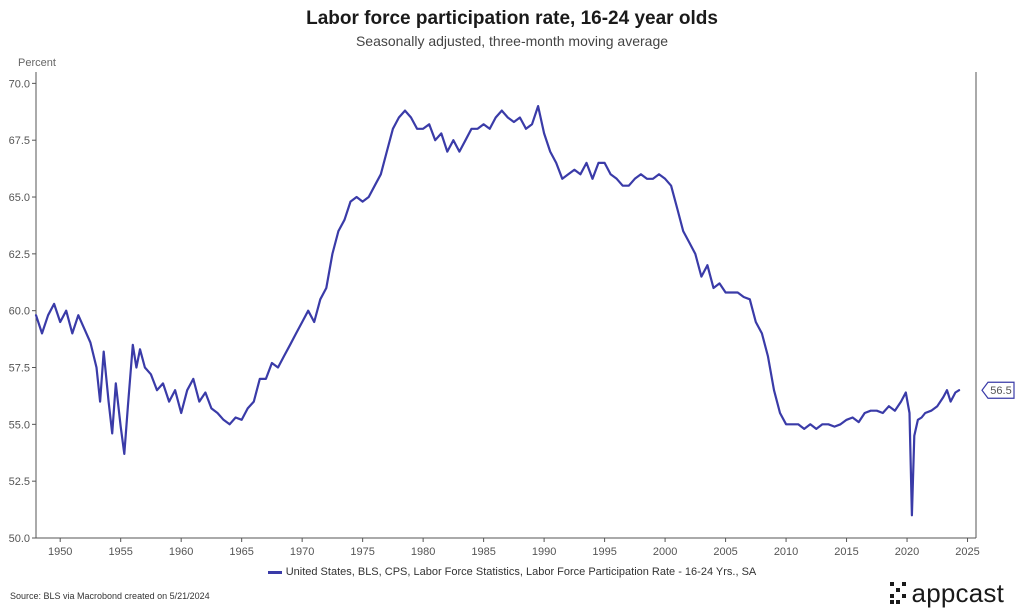  I want to click on y-tick-label: 55.0, so click(19, 425).